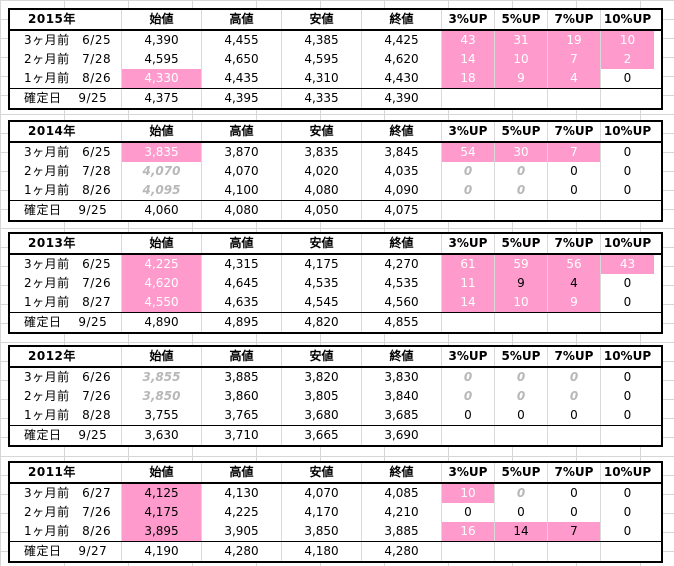 This screenshot has width=674, height=566. Describe the element at coordinates (162, 264) in the screenshot. I see `open-cell: 4,225` at that location.